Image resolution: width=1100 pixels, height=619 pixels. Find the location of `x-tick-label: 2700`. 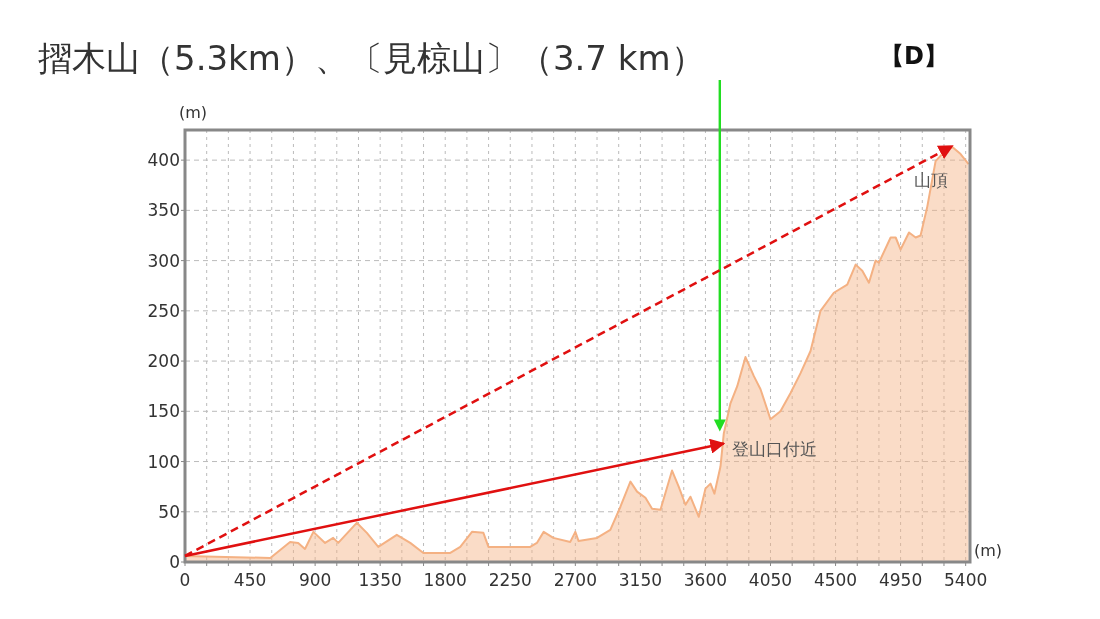

x-tick-label: 2700 is located at coordinates (575, 580).